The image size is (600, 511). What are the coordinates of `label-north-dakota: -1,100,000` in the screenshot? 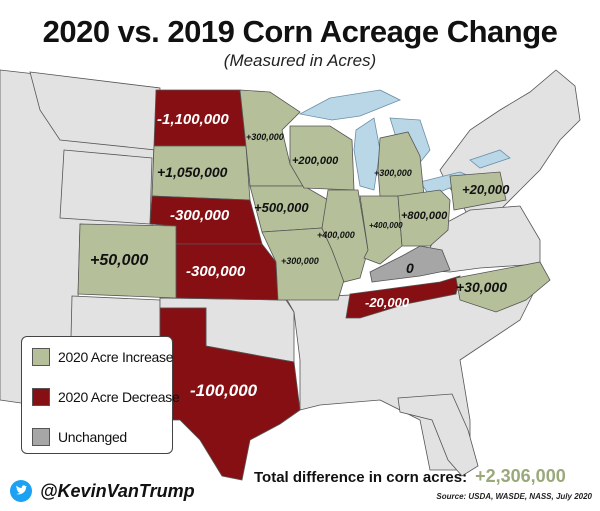 It's located at (193, 119).